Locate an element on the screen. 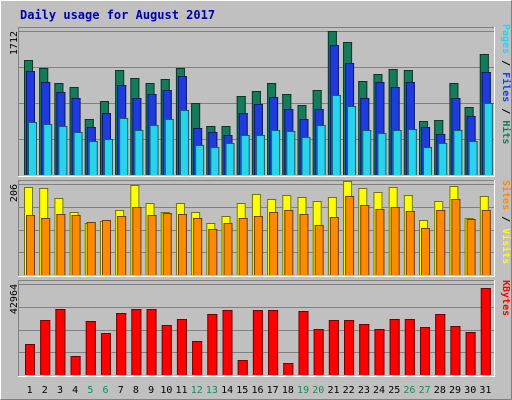 The image size is (512, 400). x-tick-label: 15 is located at coordinates (242, 390).